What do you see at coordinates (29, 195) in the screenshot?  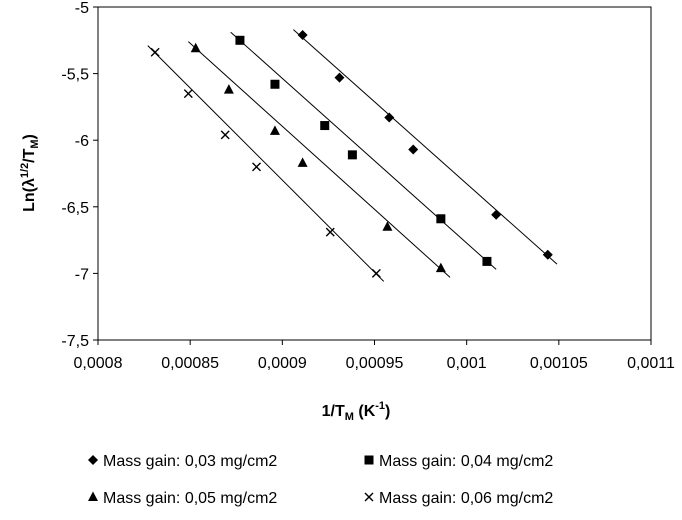 I see `y-axis-title-main: Ln(λ` at bounding box center [29, 195].